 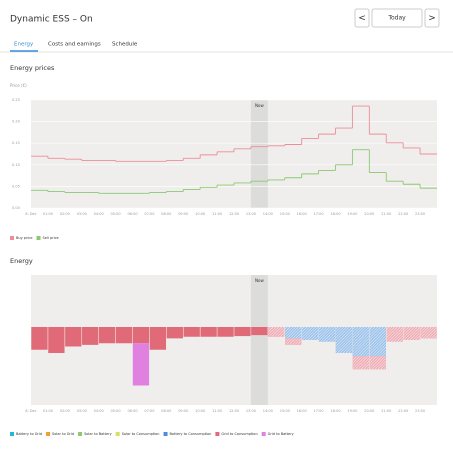 What do you see at coordinates (51, 238) in the screenshot?
I see `legend-label: Sell price` at bounding box center [51, 238].